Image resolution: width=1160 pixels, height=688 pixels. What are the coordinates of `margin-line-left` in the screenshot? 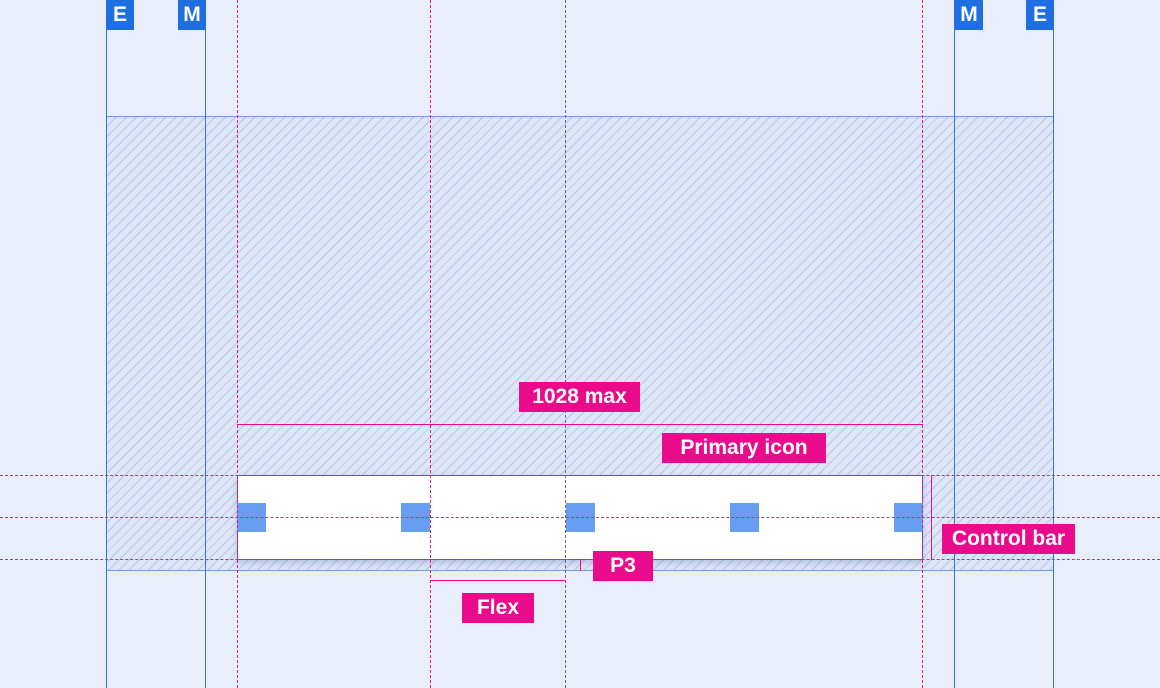 It's located at (205, 344).